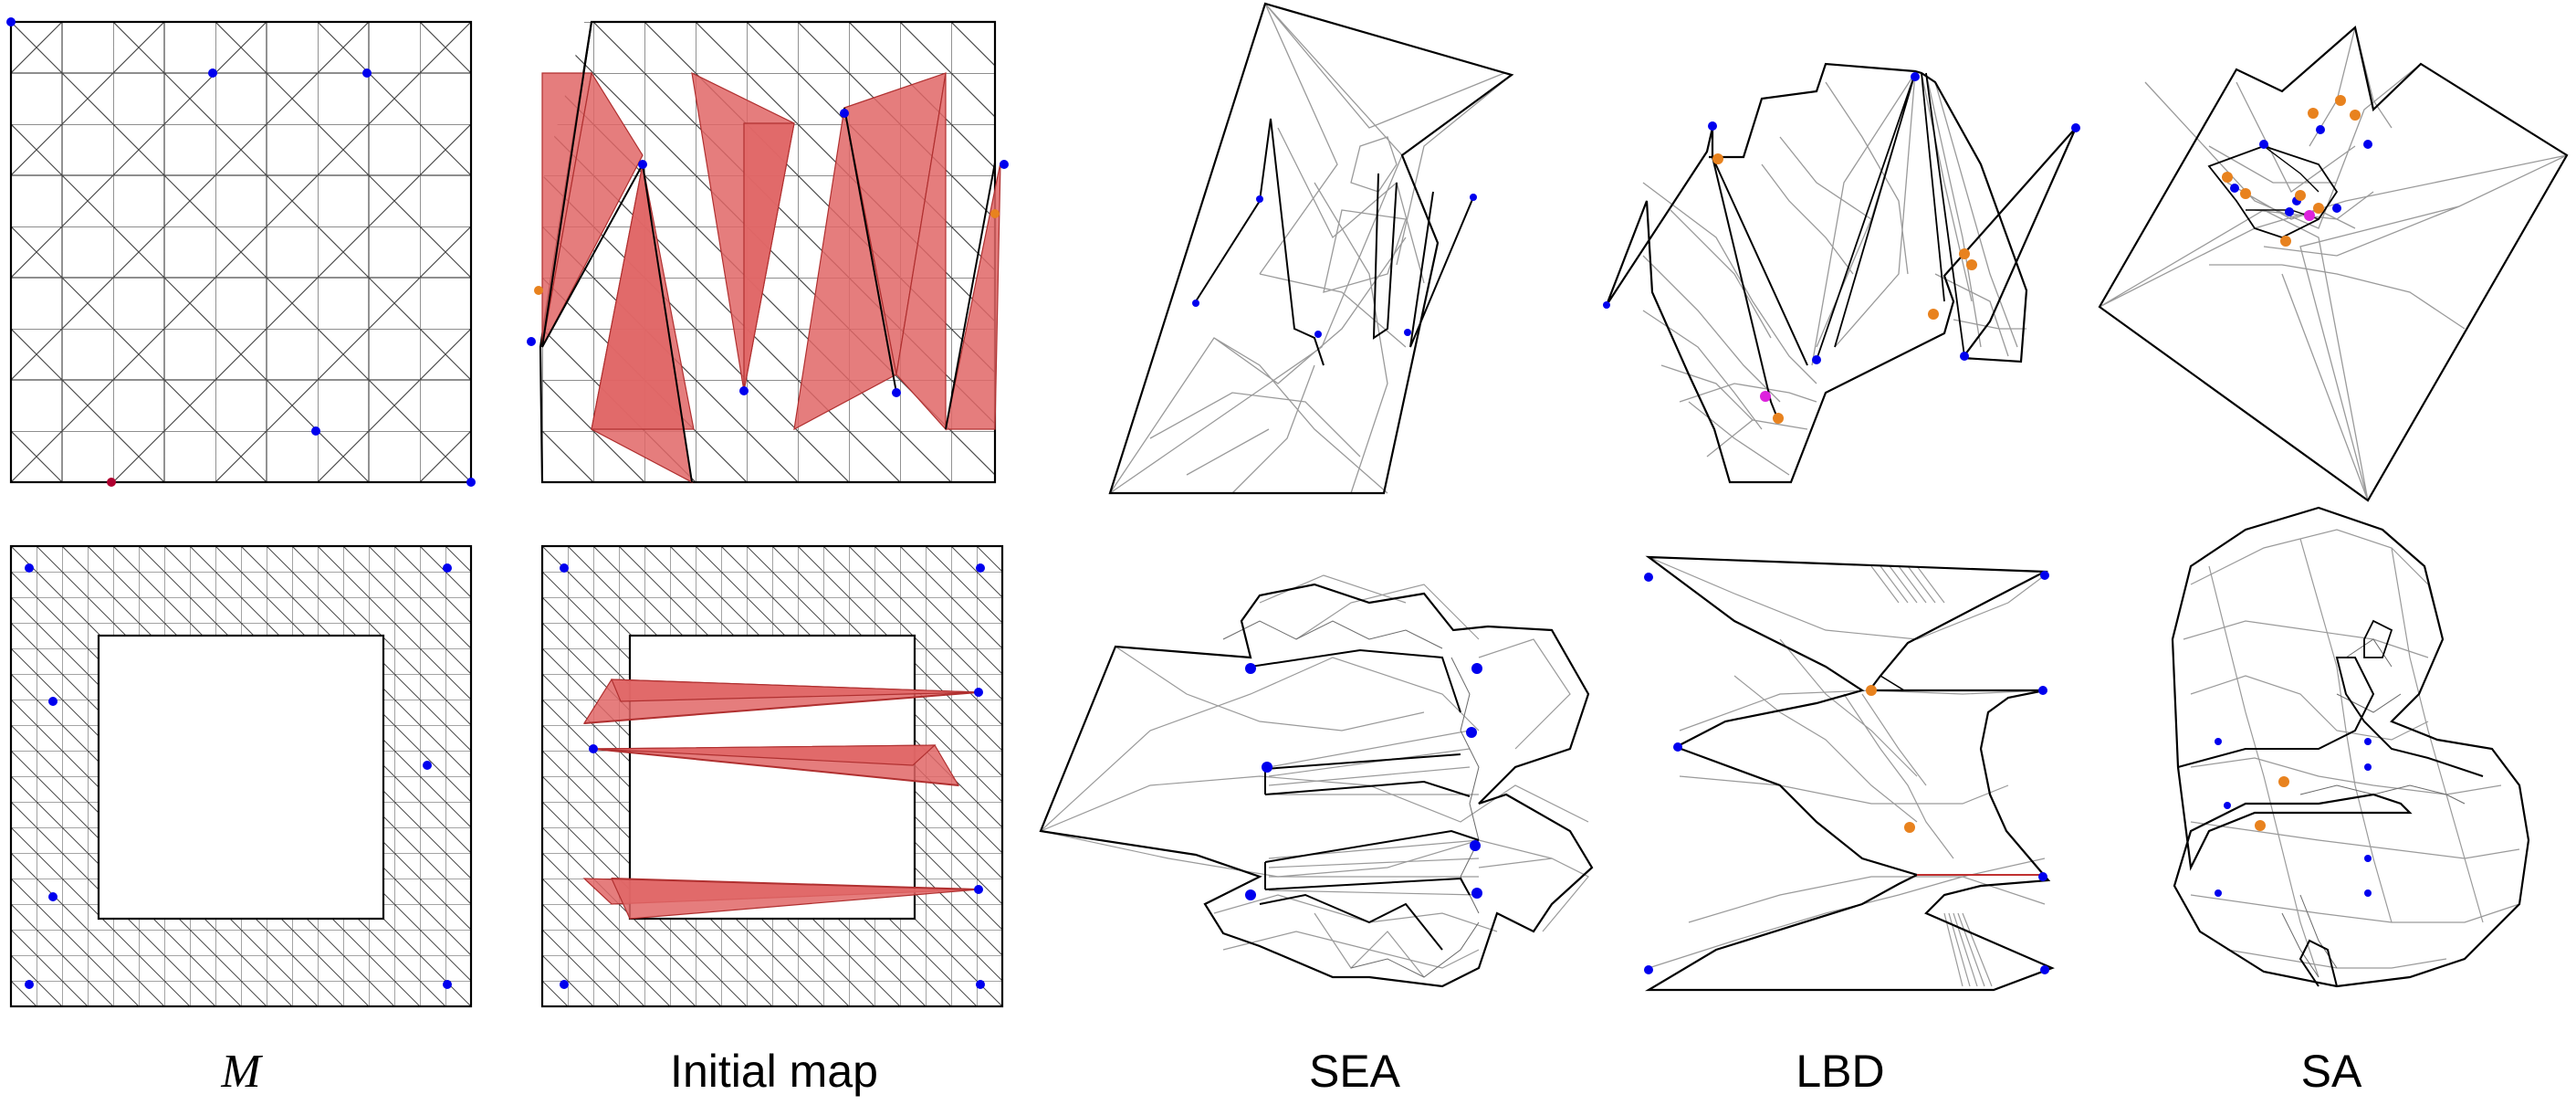 This screenshot has height=1105, width=2576. I want to click on sea-square-panel, so click(1311, 249).